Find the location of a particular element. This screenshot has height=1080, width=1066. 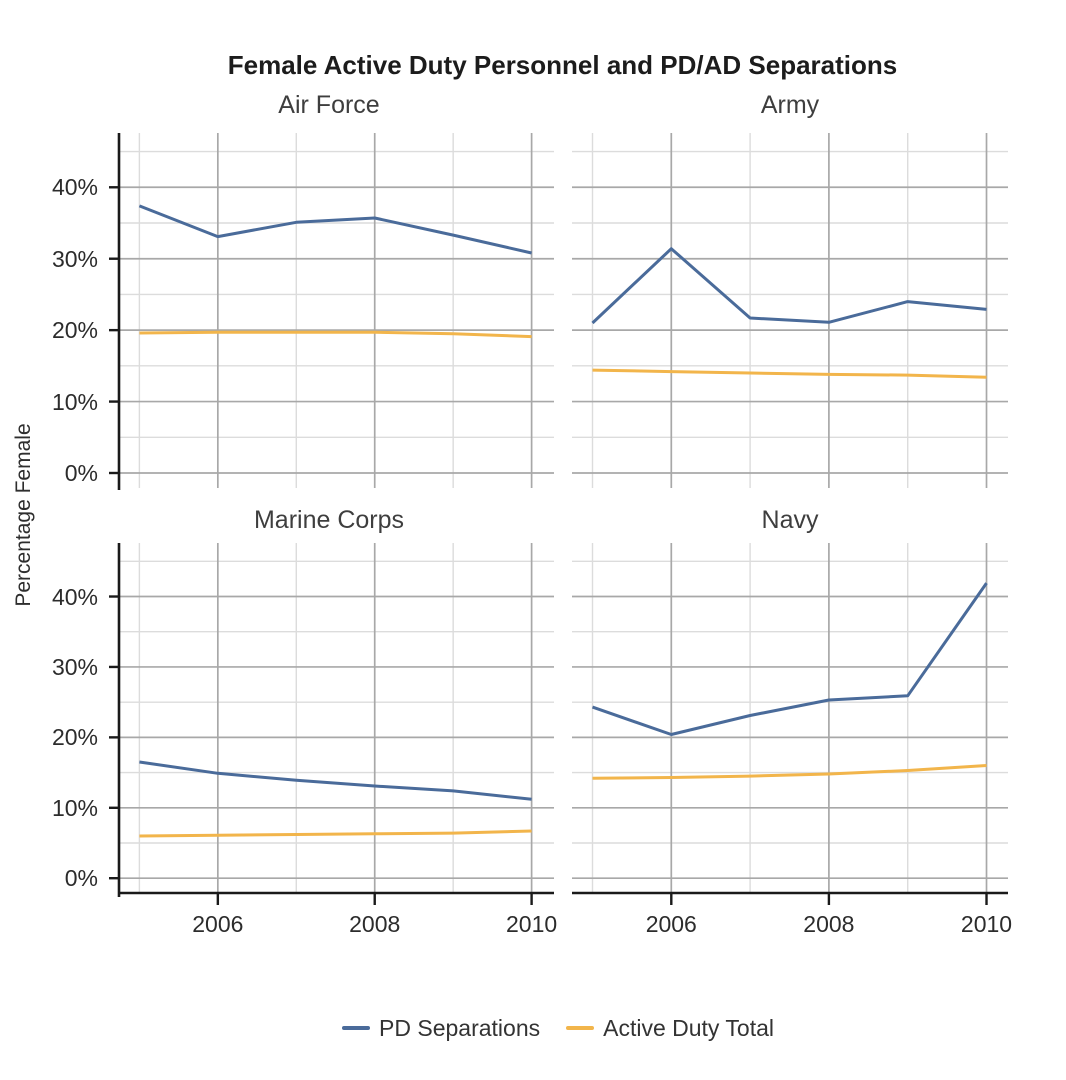

facet-title-army: Army is located at coordinates (790, 105).